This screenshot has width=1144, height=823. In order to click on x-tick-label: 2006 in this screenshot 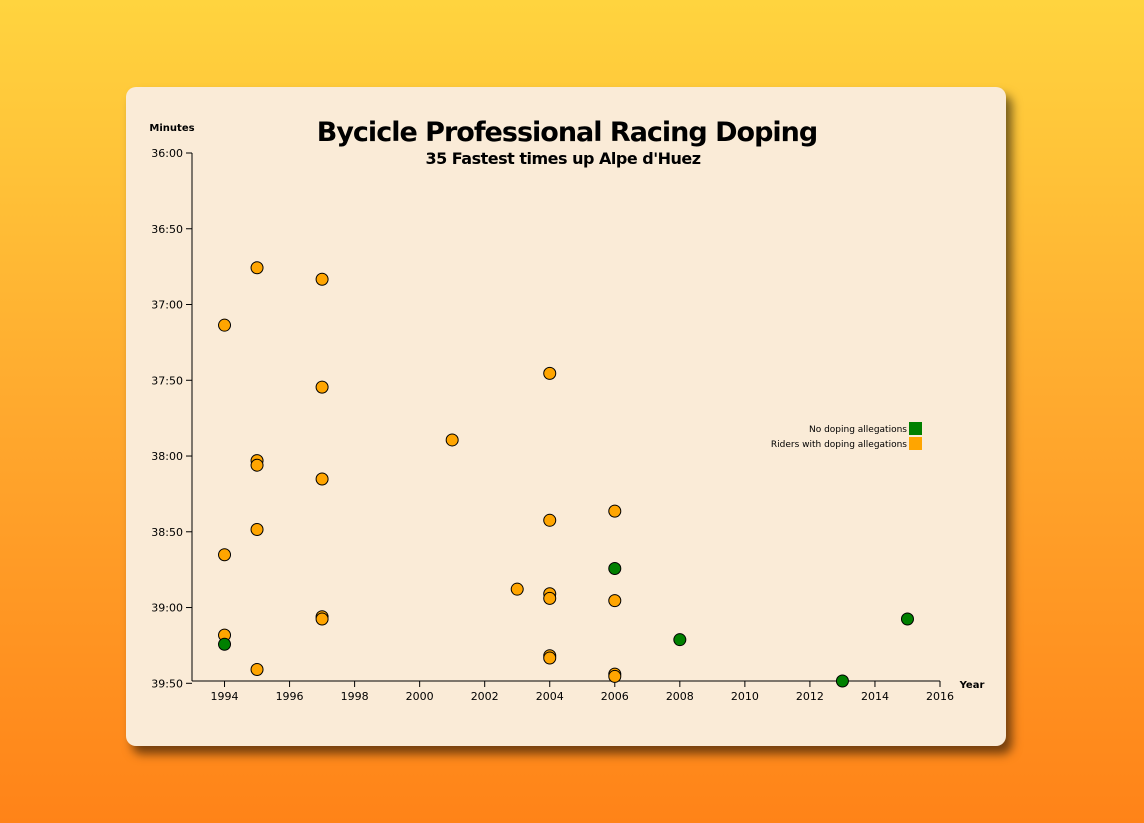, I will do `click(615, 696)`.